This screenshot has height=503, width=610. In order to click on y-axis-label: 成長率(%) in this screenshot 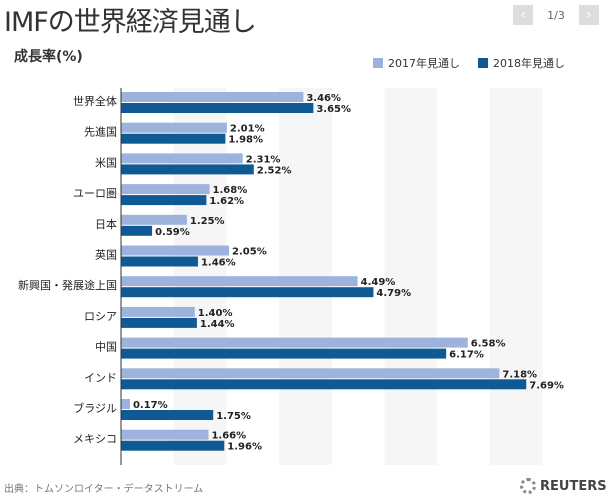, I will do `click(48, 57)`.